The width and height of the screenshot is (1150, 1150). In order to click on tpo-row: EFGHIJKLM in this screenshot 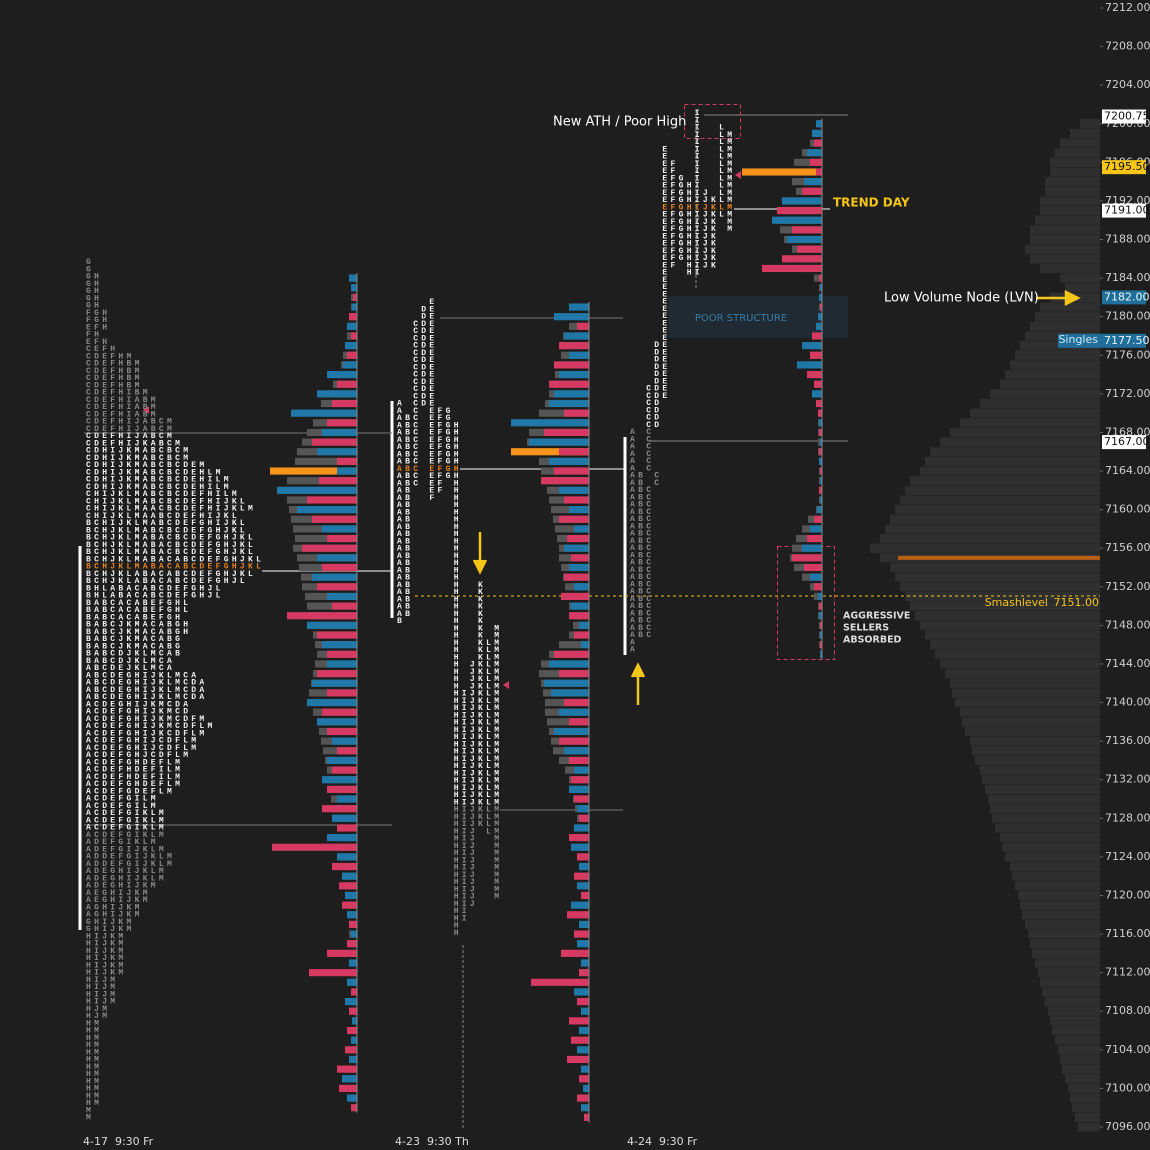, I will do `click(682, 215)`.